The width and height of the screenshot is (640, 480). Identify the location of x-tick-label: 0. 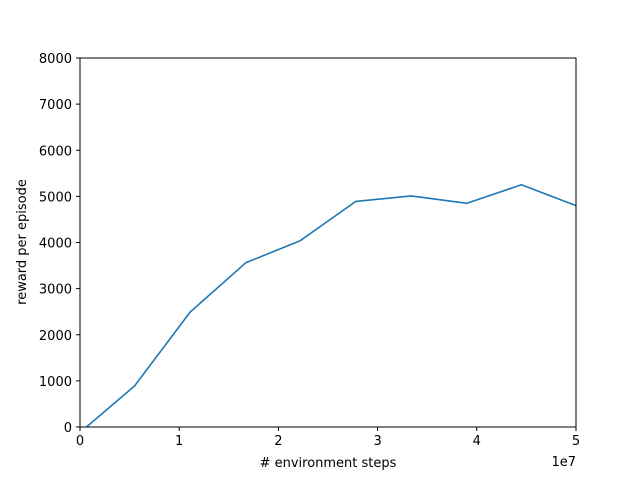
(80, 441).